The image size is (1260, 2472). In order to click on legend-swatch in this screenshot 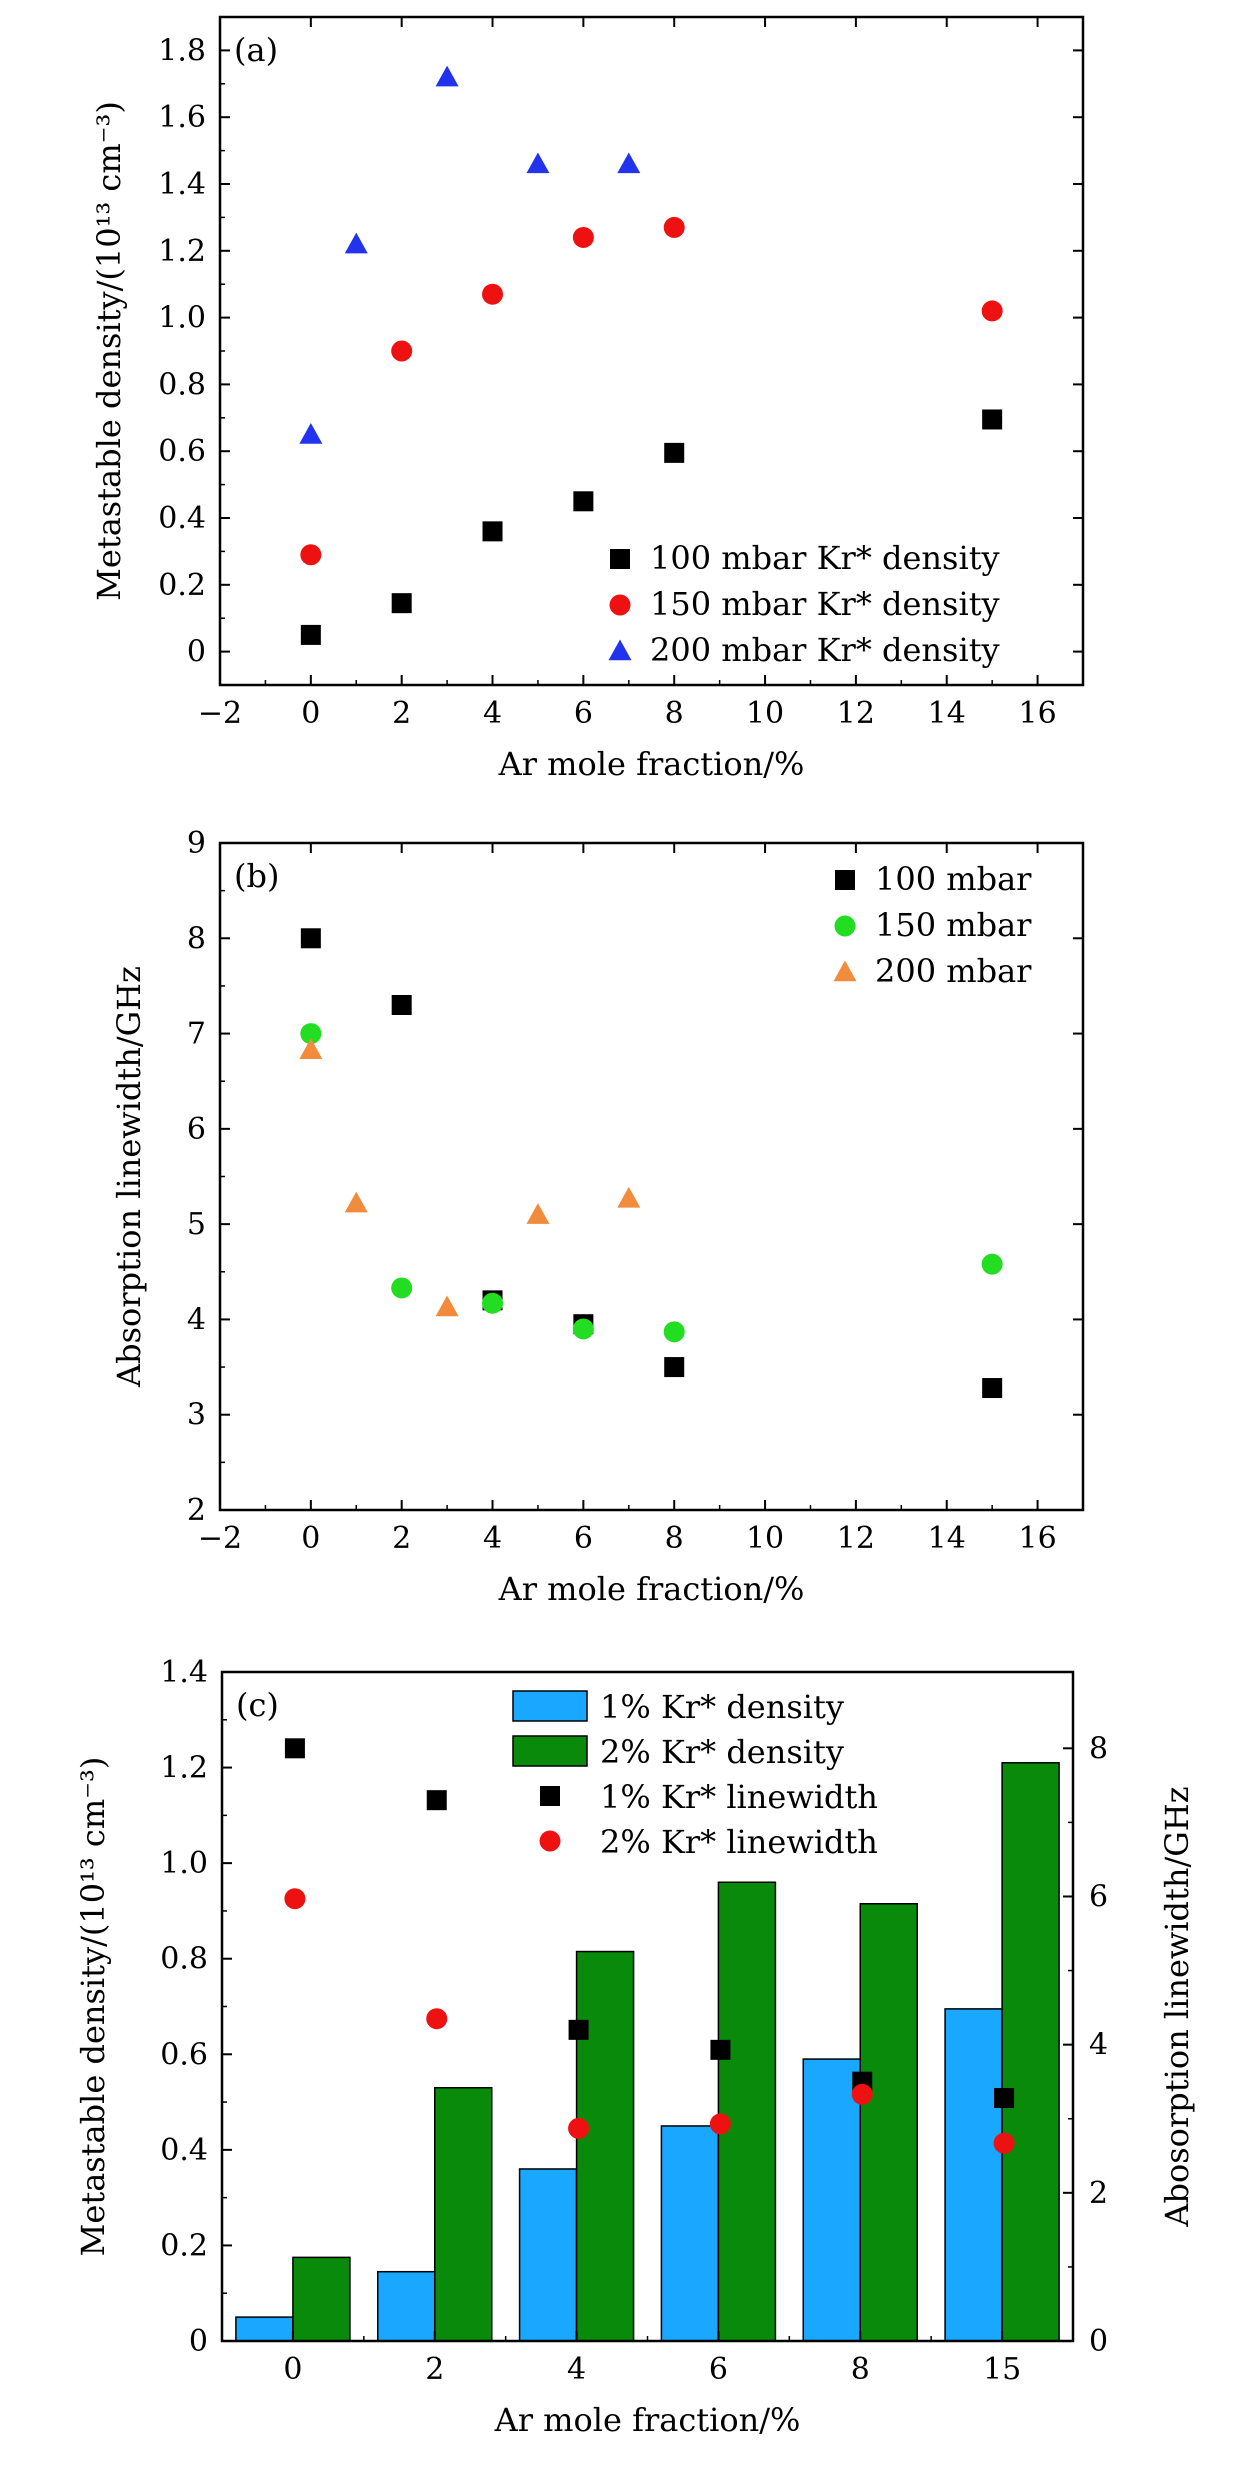, I will do `click(550, 1751)`.